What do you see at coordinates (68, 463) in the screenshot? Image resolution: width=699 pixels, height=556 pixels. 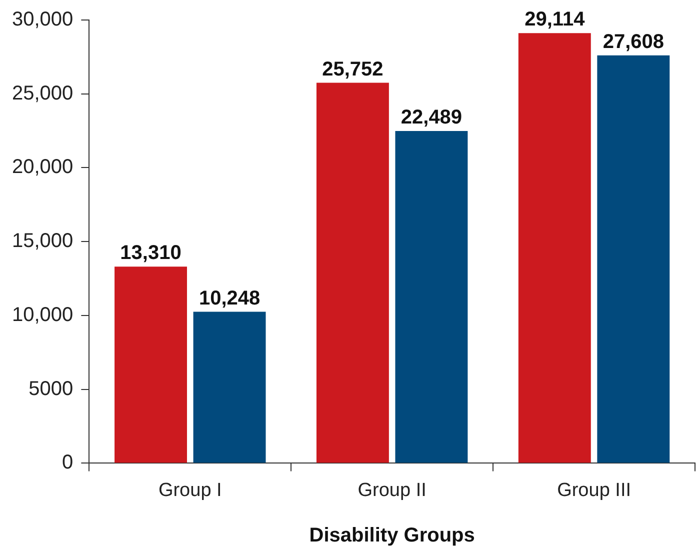 I see `y-tick-label: 0` at bounding box center [68, 463].